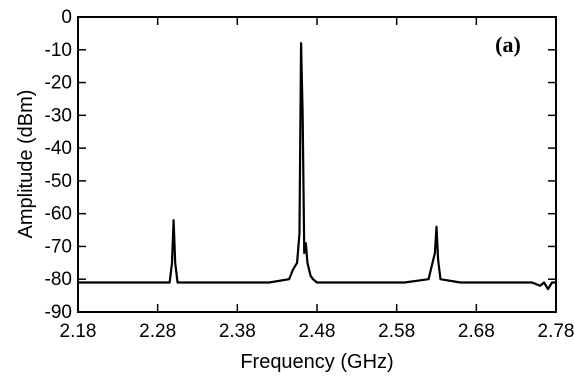 This screenshot has height=377, width=574. Describe the element at coordinates (78, 331) in the screenshot. I see `x-tick-label: 2.18` at that location.